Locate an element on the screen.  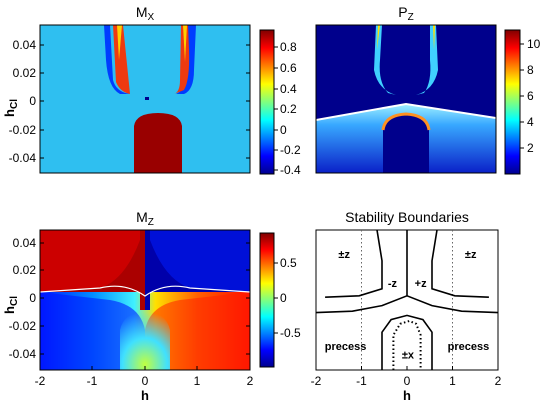
mz-upper-right-shade is located at coordinates (200, 261).